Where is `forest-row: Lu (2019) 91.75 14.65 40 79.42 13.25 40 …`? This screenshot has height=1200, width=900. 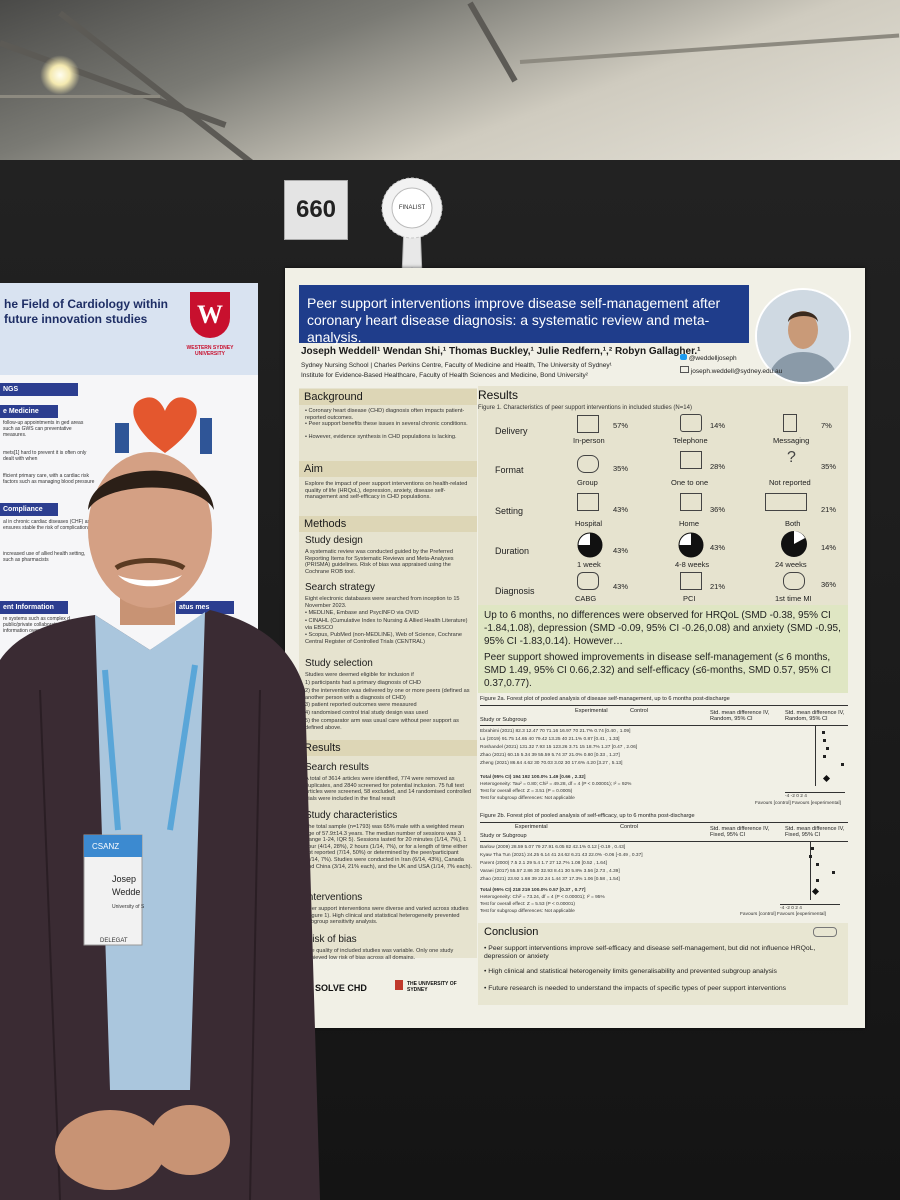
forest-row: Lu (2019) 91.75 14.65 40 79.42 13.25 40 … is located at coordinates (550, 739).